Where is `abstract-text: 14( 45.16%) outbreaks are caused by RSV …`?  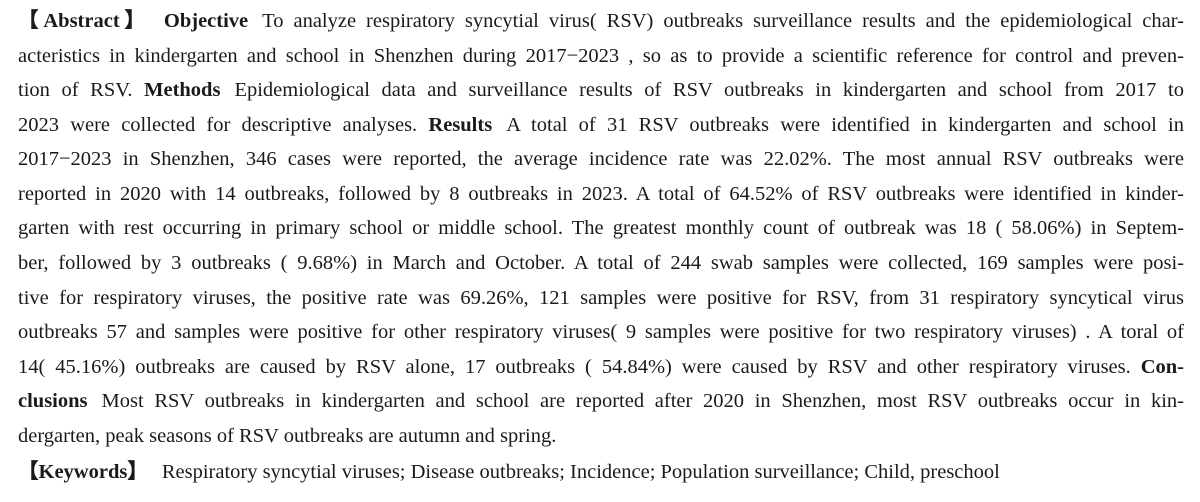 abstract-text: 14( 45.16%) outbreaks are caused by RSV … is located at coordinates (579, 367).